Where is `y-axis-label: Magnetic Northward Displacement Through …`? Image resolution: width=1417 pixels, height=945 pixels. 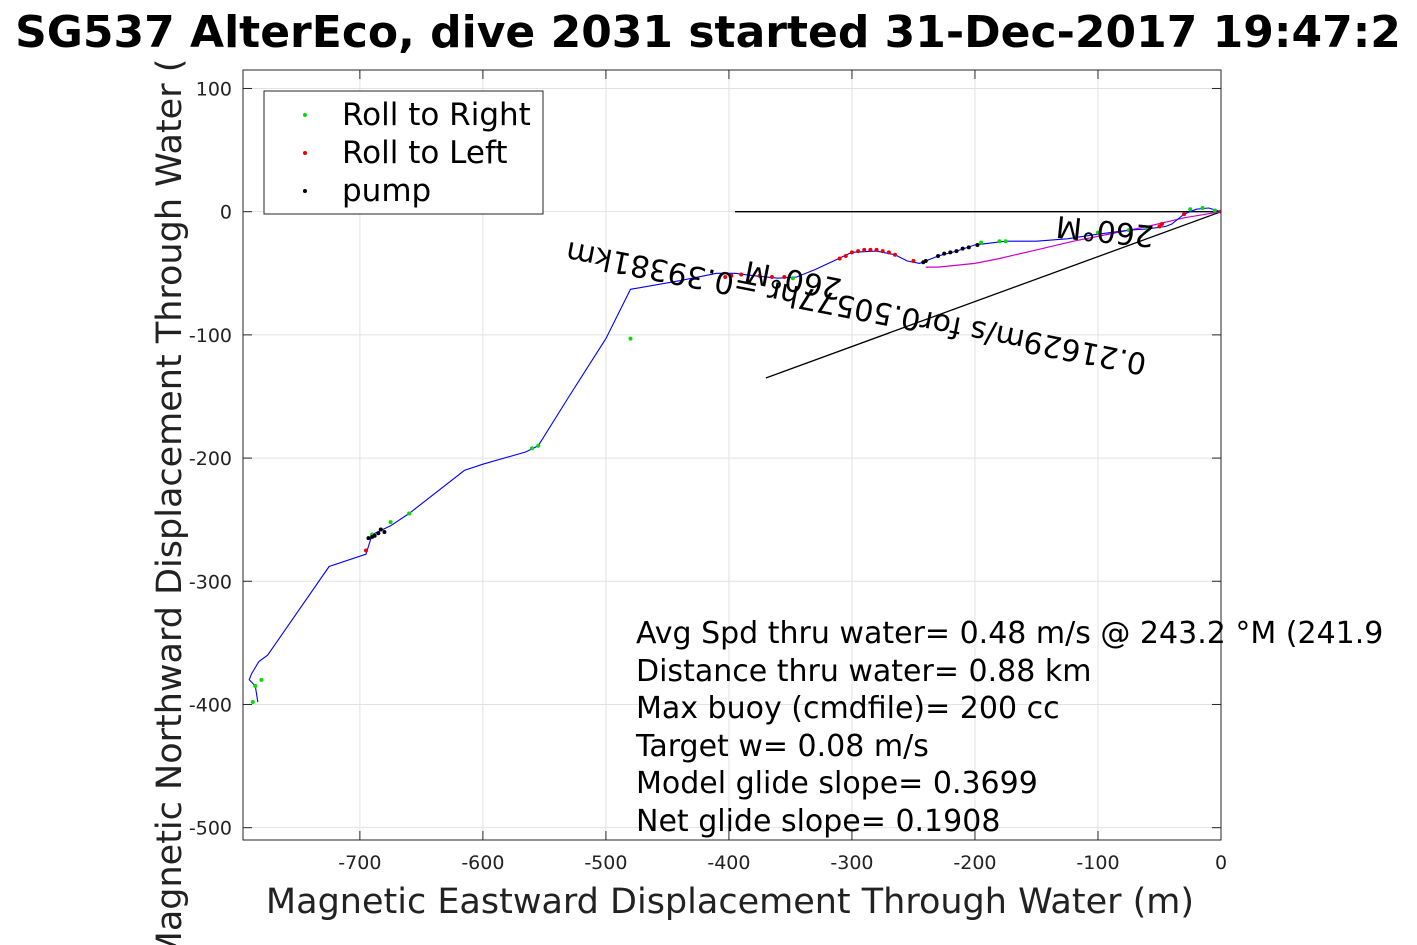 y-axis-label: Magnetic Northward Displacement Through … is located at coordinates (170, 502).